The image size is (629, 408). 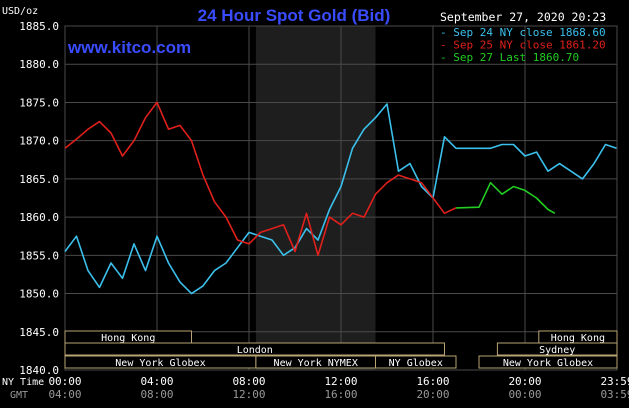 I want to click on x-tick-label-gmt: 20:00, so click(x=432, y=394).